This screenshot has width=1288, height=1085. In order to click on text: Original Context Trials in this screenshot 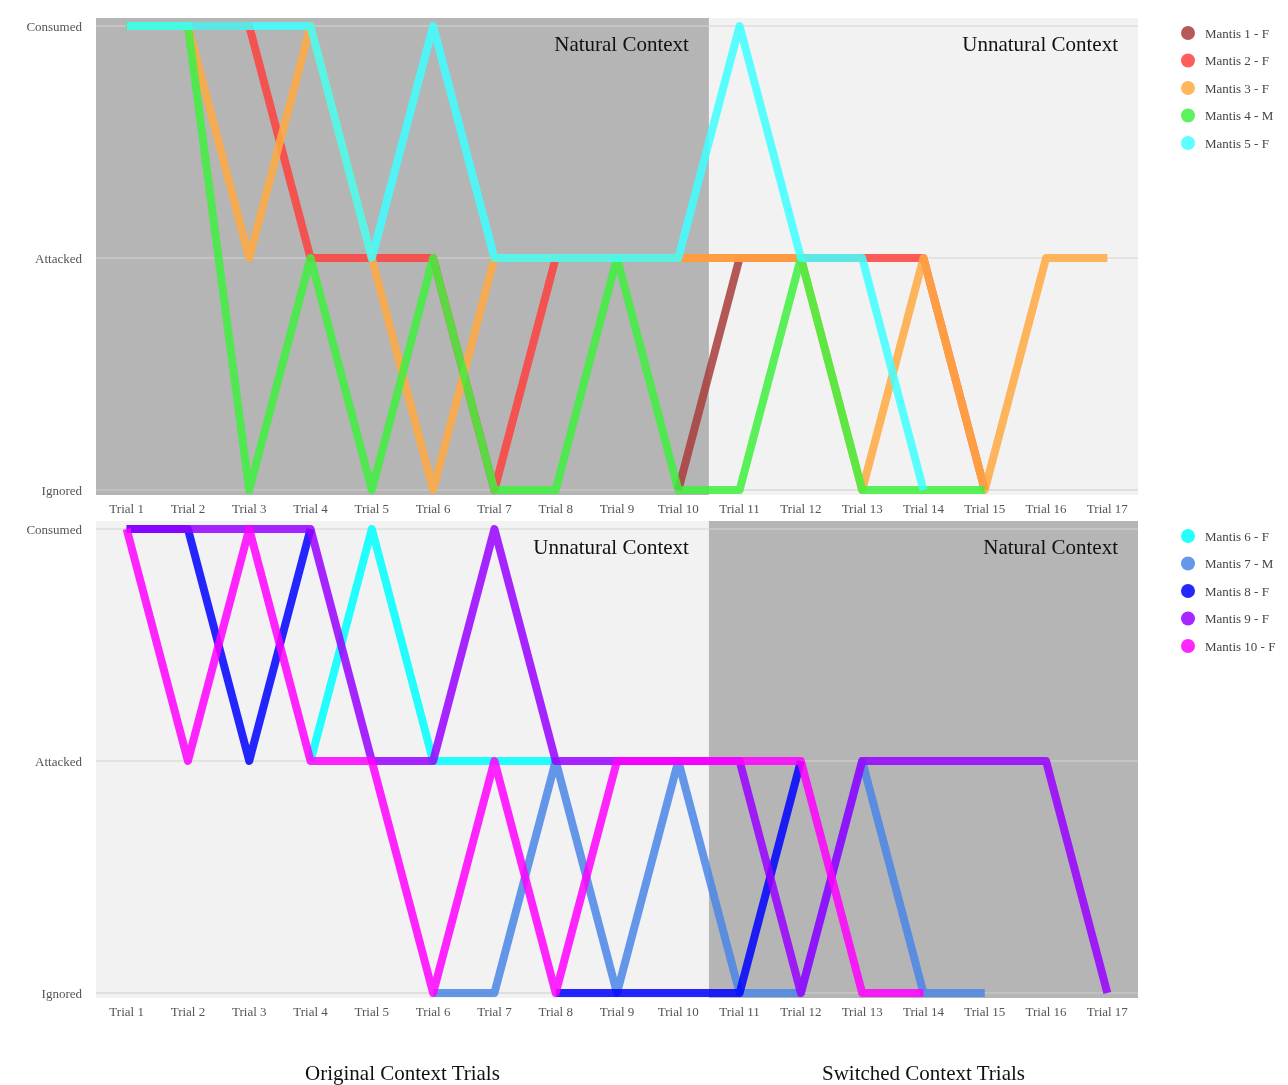, I will do `click(402, 1073)`.